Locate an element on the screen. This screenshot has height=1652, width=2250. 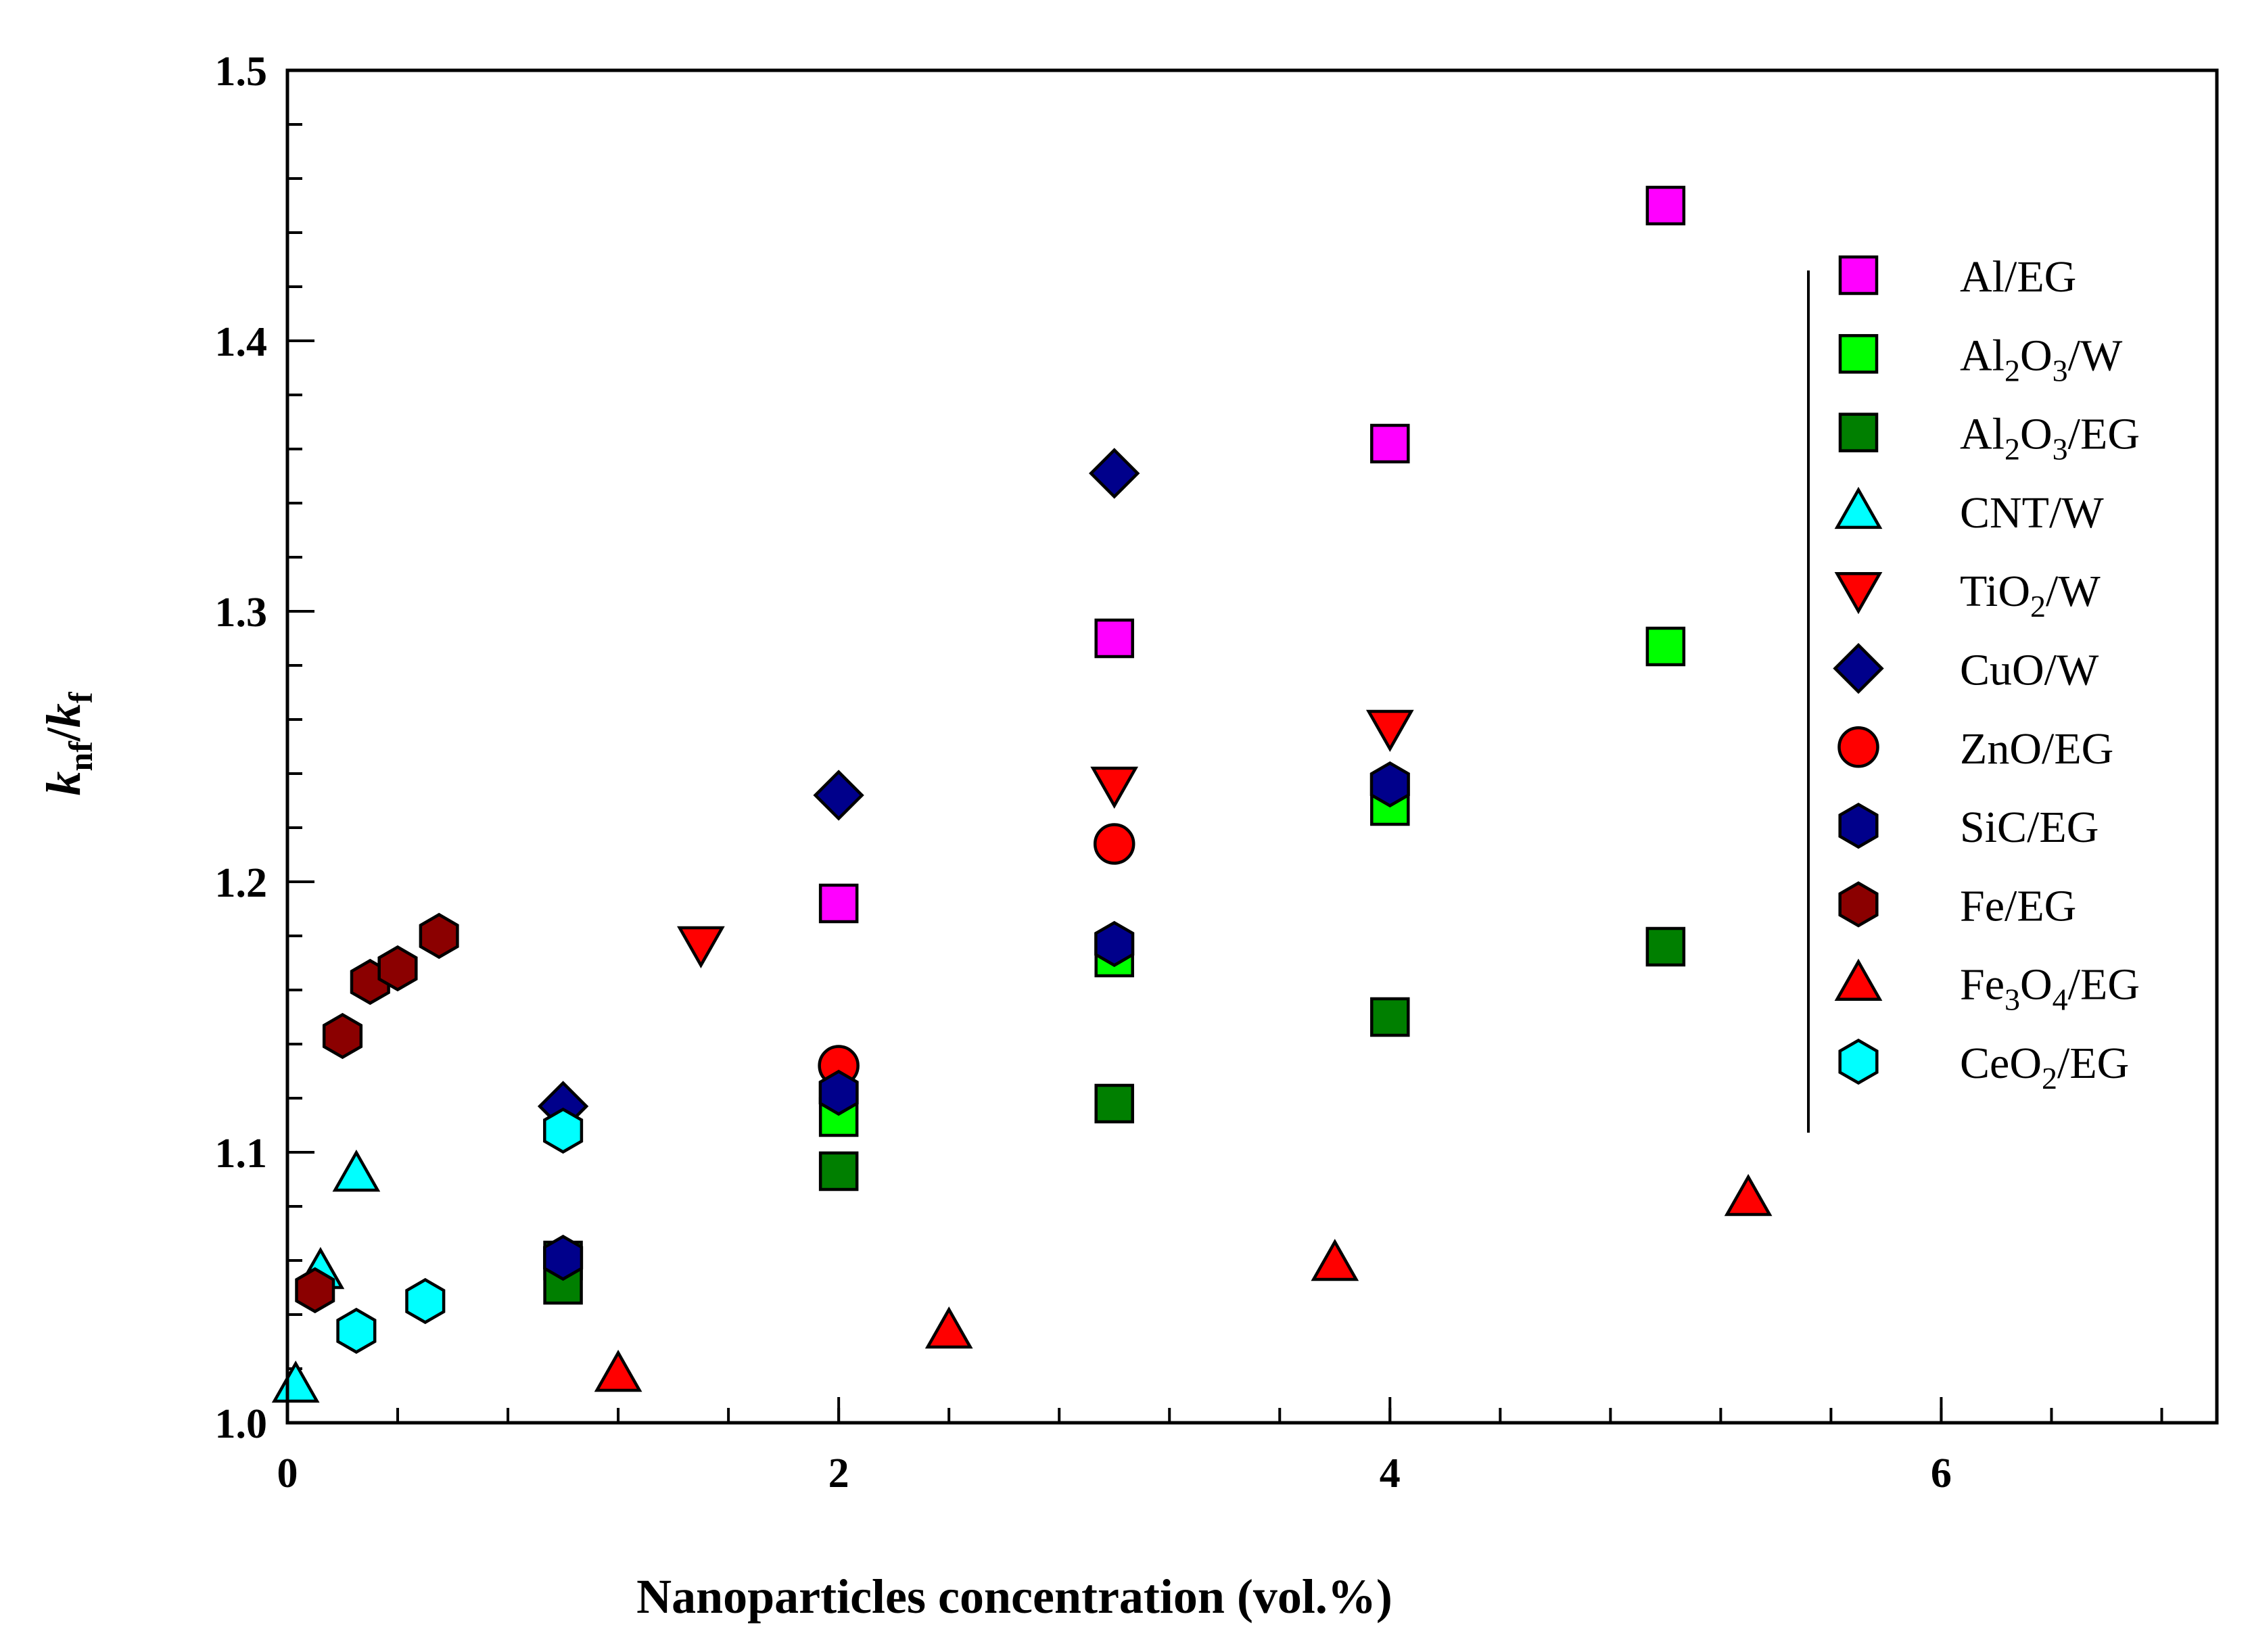
y-axis-title-k1: k is located at coordinates (64, 784).